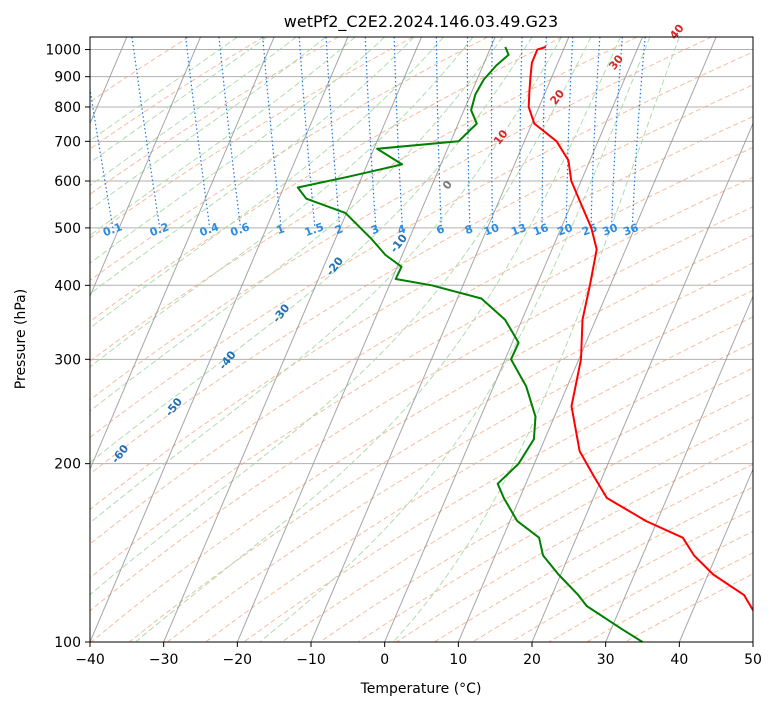 Image resolution: width=775 pixels, height=708 pixels. Describe the element at coordinates (402, 229) in the screenshot. I see `mixing-ratio-label: 4` at that location.